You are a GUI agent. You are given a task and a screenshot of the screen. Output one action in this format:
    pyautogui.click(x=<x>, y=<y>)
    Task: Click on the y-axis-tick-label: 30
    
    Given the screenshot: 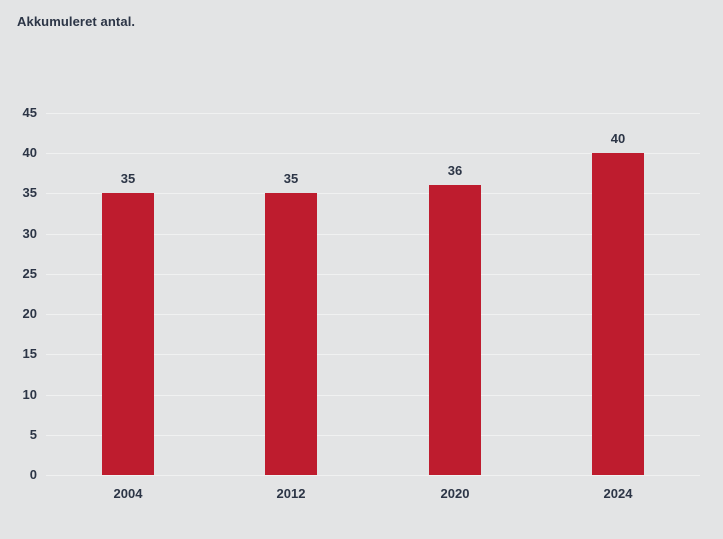 What is the action you would take?
    pyautogui.click(x=29, y=233)
    